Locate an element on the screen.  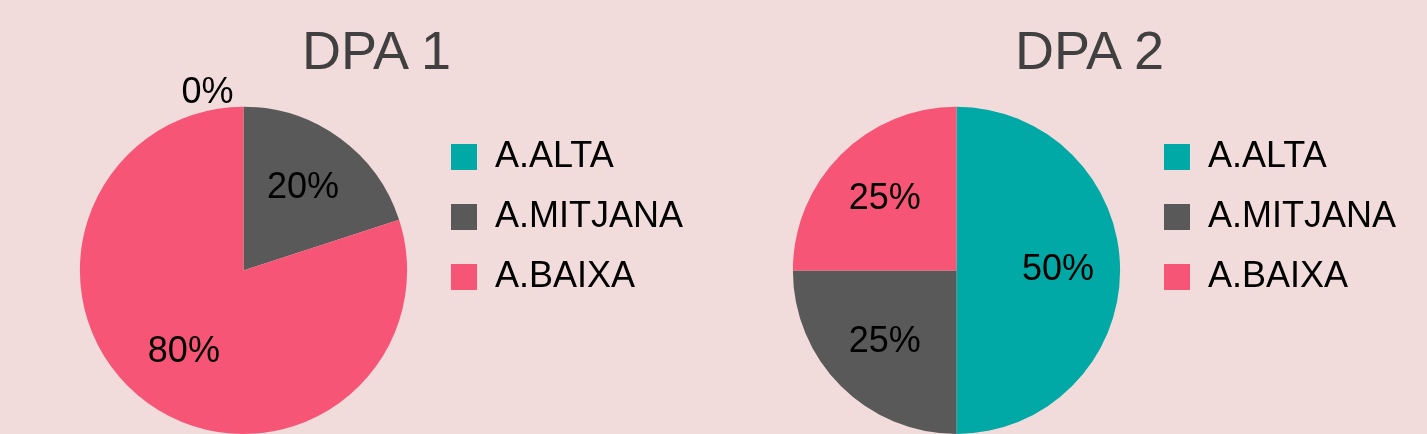
chart-title: DPA 1 is located at coordinates (376, 50).